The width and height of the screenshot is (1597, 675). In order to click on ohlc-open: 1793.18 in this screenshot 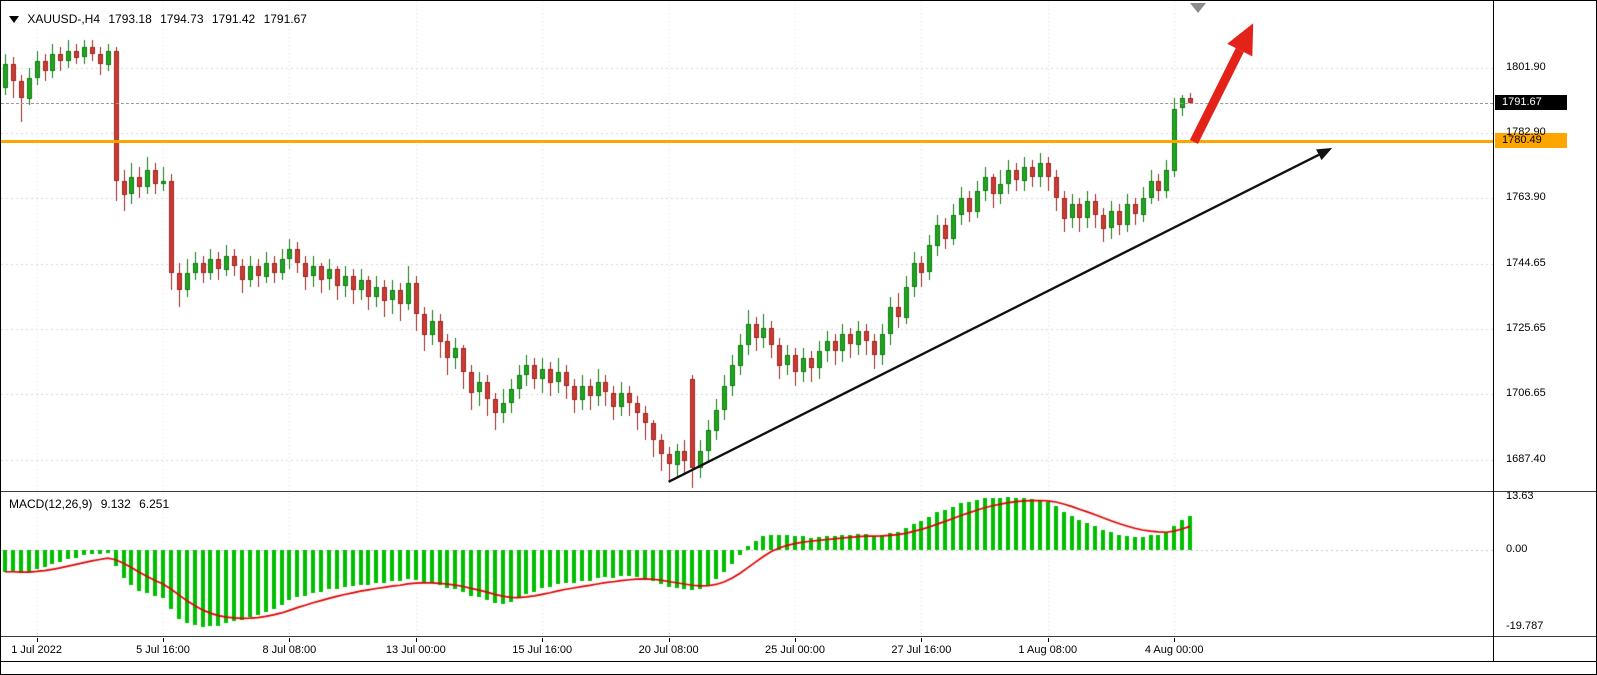, I will do `click(130, 19)`.